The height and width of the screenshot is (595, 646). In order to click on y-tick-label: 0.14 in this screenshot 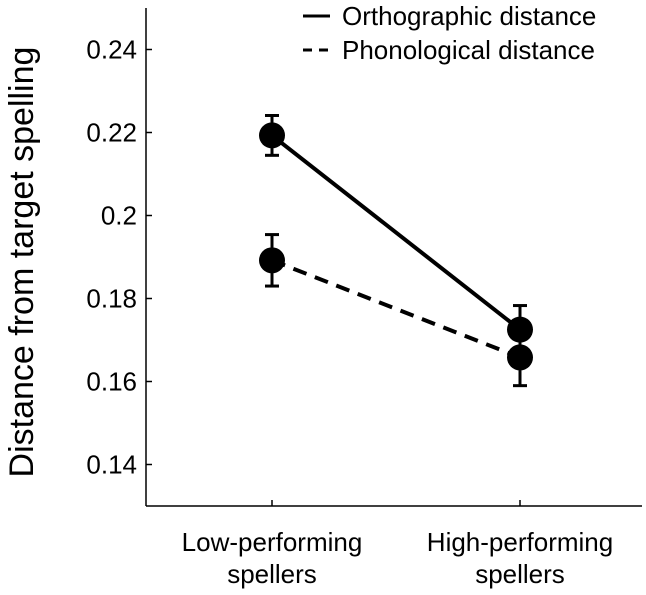, I will do `click(111, 465)`.